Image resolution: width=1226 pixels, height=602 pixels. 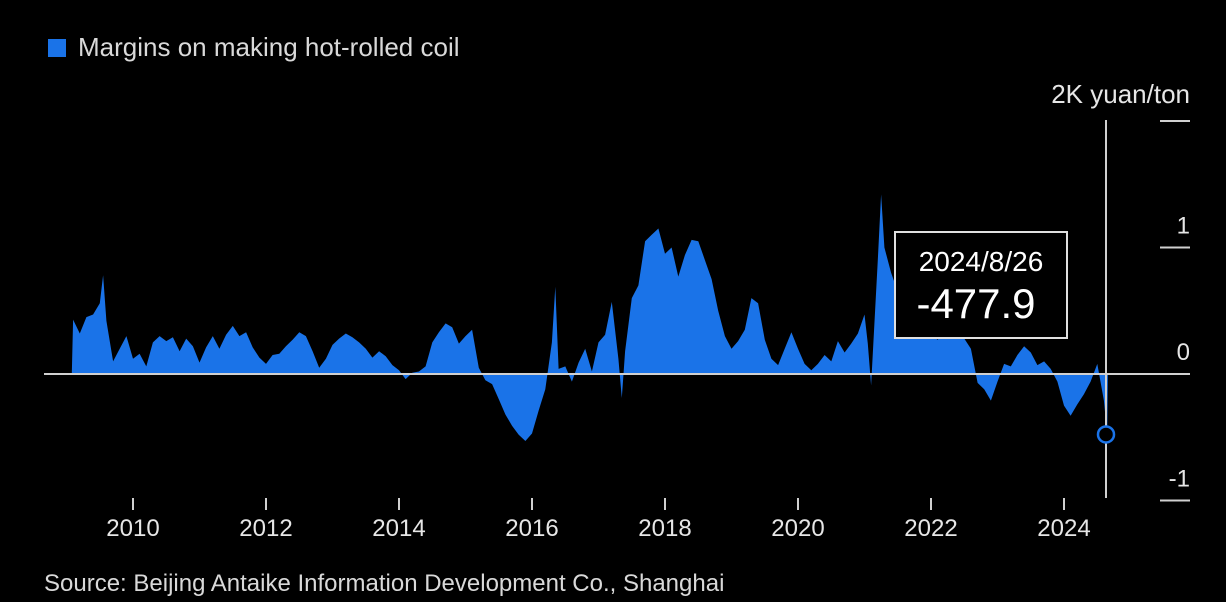 I want to click on tooltip: 2024/8/26-477.9, so click(x=981, y=285).